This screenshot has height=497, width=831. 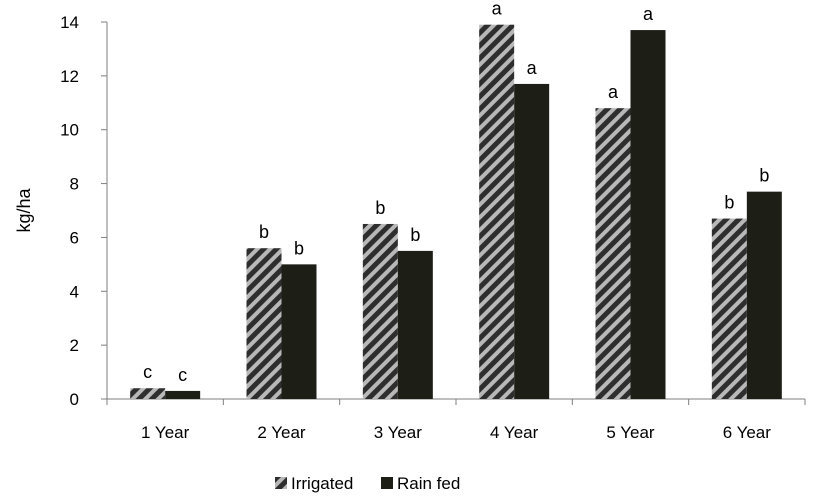 I want to click on legend-label-irrigated: Irrigated, so click(x=322, y=483).